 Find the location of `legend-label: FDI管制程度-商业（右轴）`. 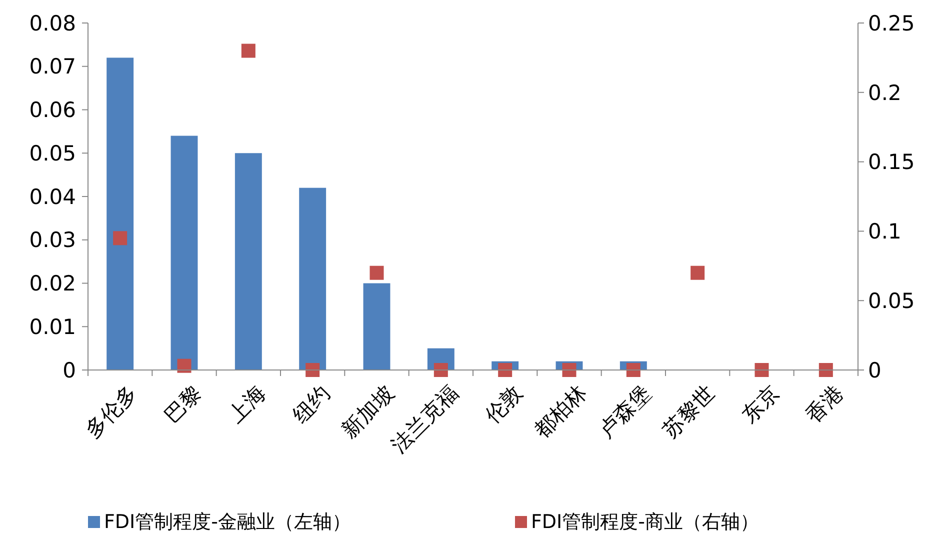

legend-label: FDI管制程度-商业（右轴） is located at coordinates (645, 522).